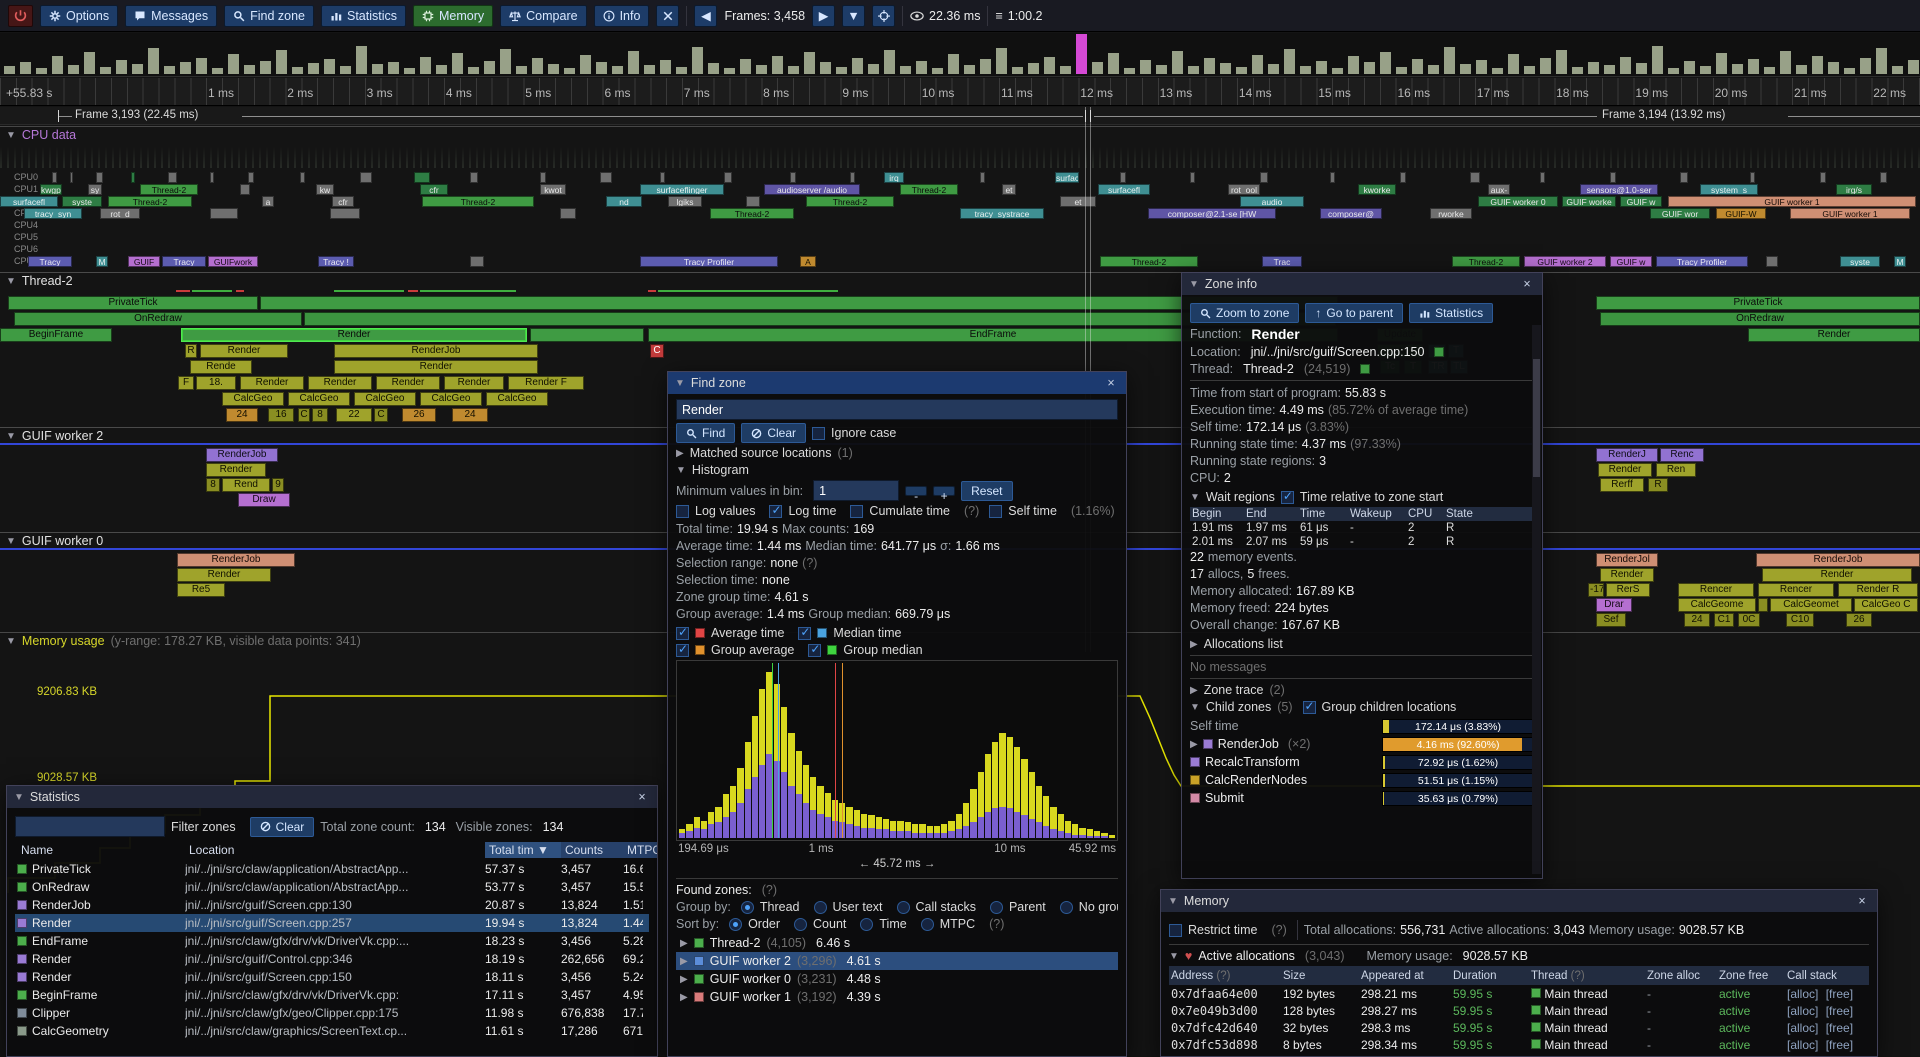 This screenshot has height=1057, width=1920. Describe the element at coordinates (221, 367) in the screenshot. I see `timeline-zone: Rende` at that location.